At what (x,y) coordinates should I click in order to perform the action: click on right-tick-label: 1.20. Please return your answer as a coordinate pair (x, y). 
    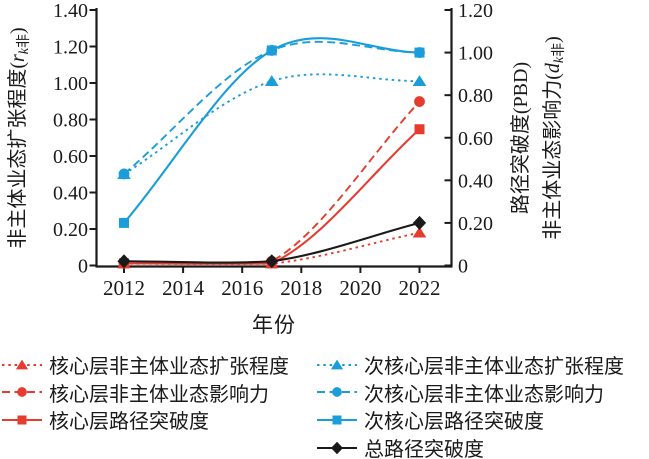
    Looking at the image, I should click on (475, 11).